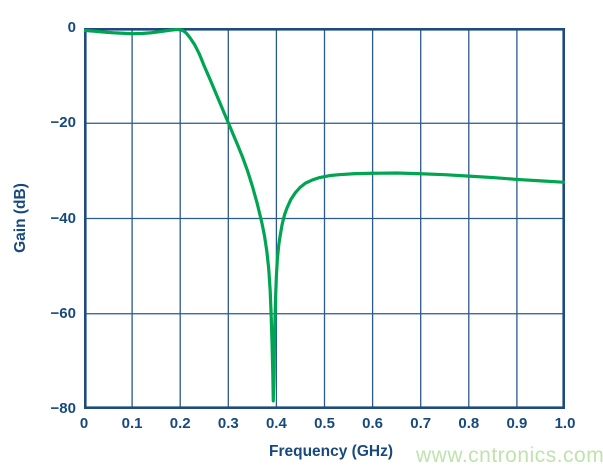 This screenshot has height=472, width=603. I want to click on x-axis-title: Frequency (GHz), so click(331, 451).